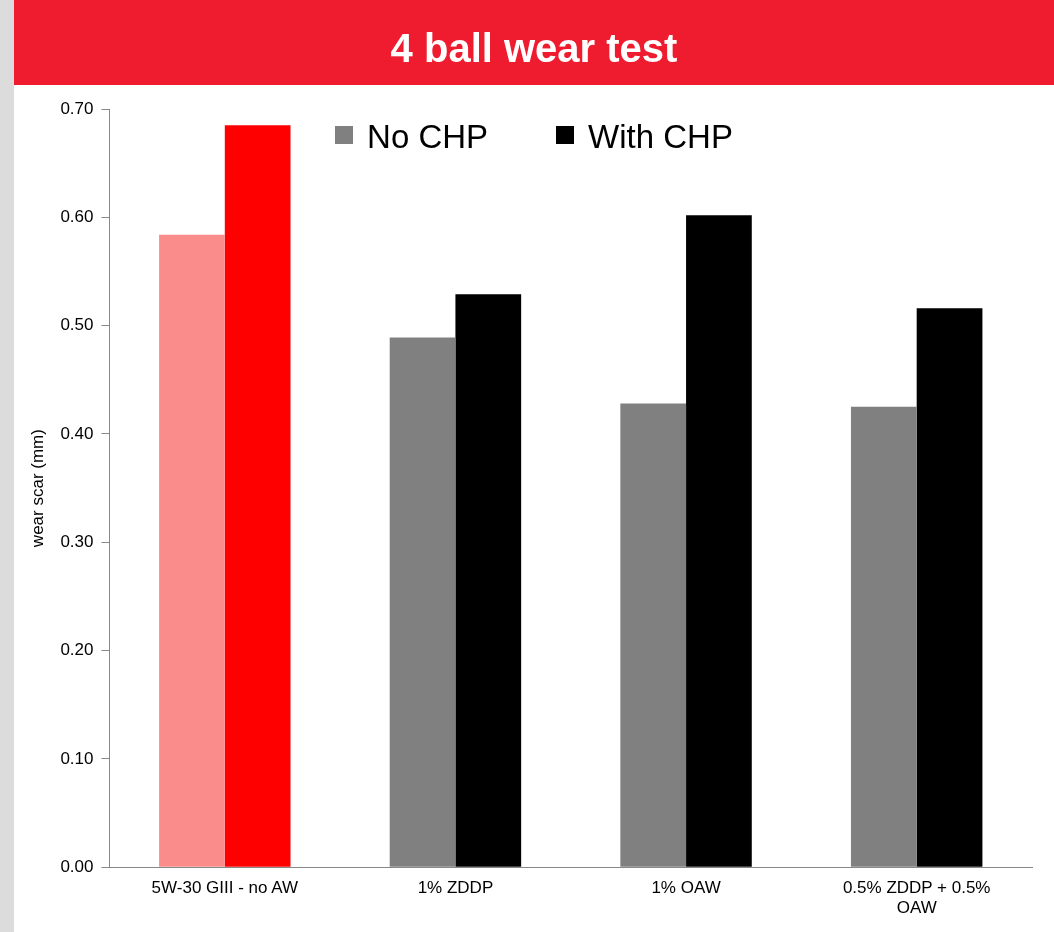  What do you see at coordinates (455, 888) in the screenshot?
I see `x-tick-label: 1% ZDDP` at bounding box center [455, 888].